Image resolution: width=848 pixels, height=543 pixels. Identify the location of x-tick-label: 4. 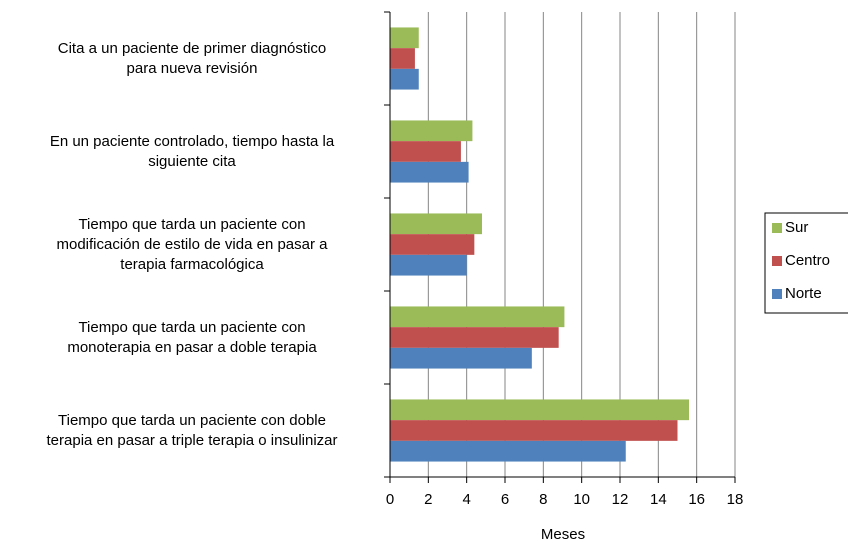
(466, 499).